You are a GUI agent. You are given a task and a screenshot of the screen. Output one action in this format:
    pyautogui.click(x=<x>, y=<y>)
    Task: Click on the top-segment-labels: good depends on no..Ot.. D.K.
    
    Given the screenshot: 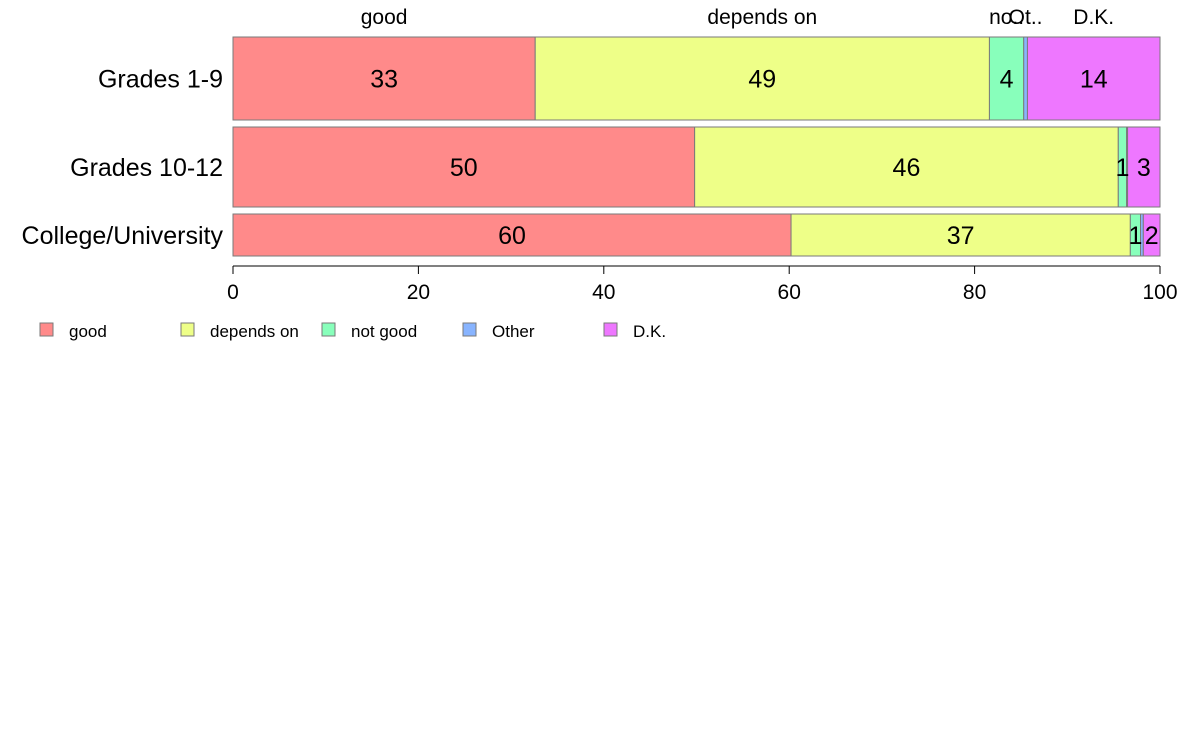 What is the action you would take?
    pyautogui.click(x=737, y=17)
    